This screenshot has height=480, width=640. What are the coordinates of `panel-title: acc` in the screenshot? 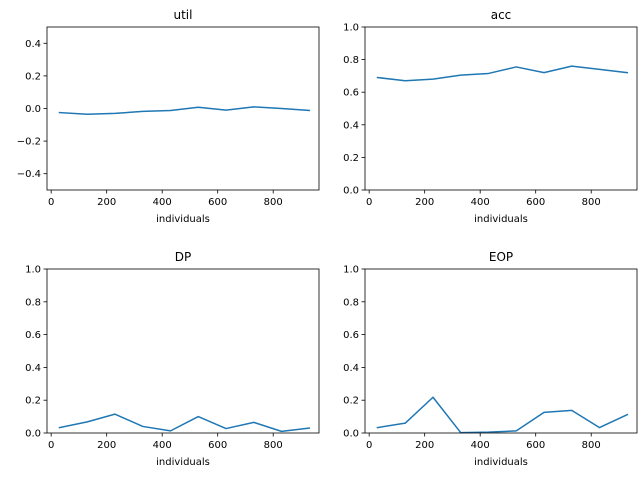 It's located at (501, 15).